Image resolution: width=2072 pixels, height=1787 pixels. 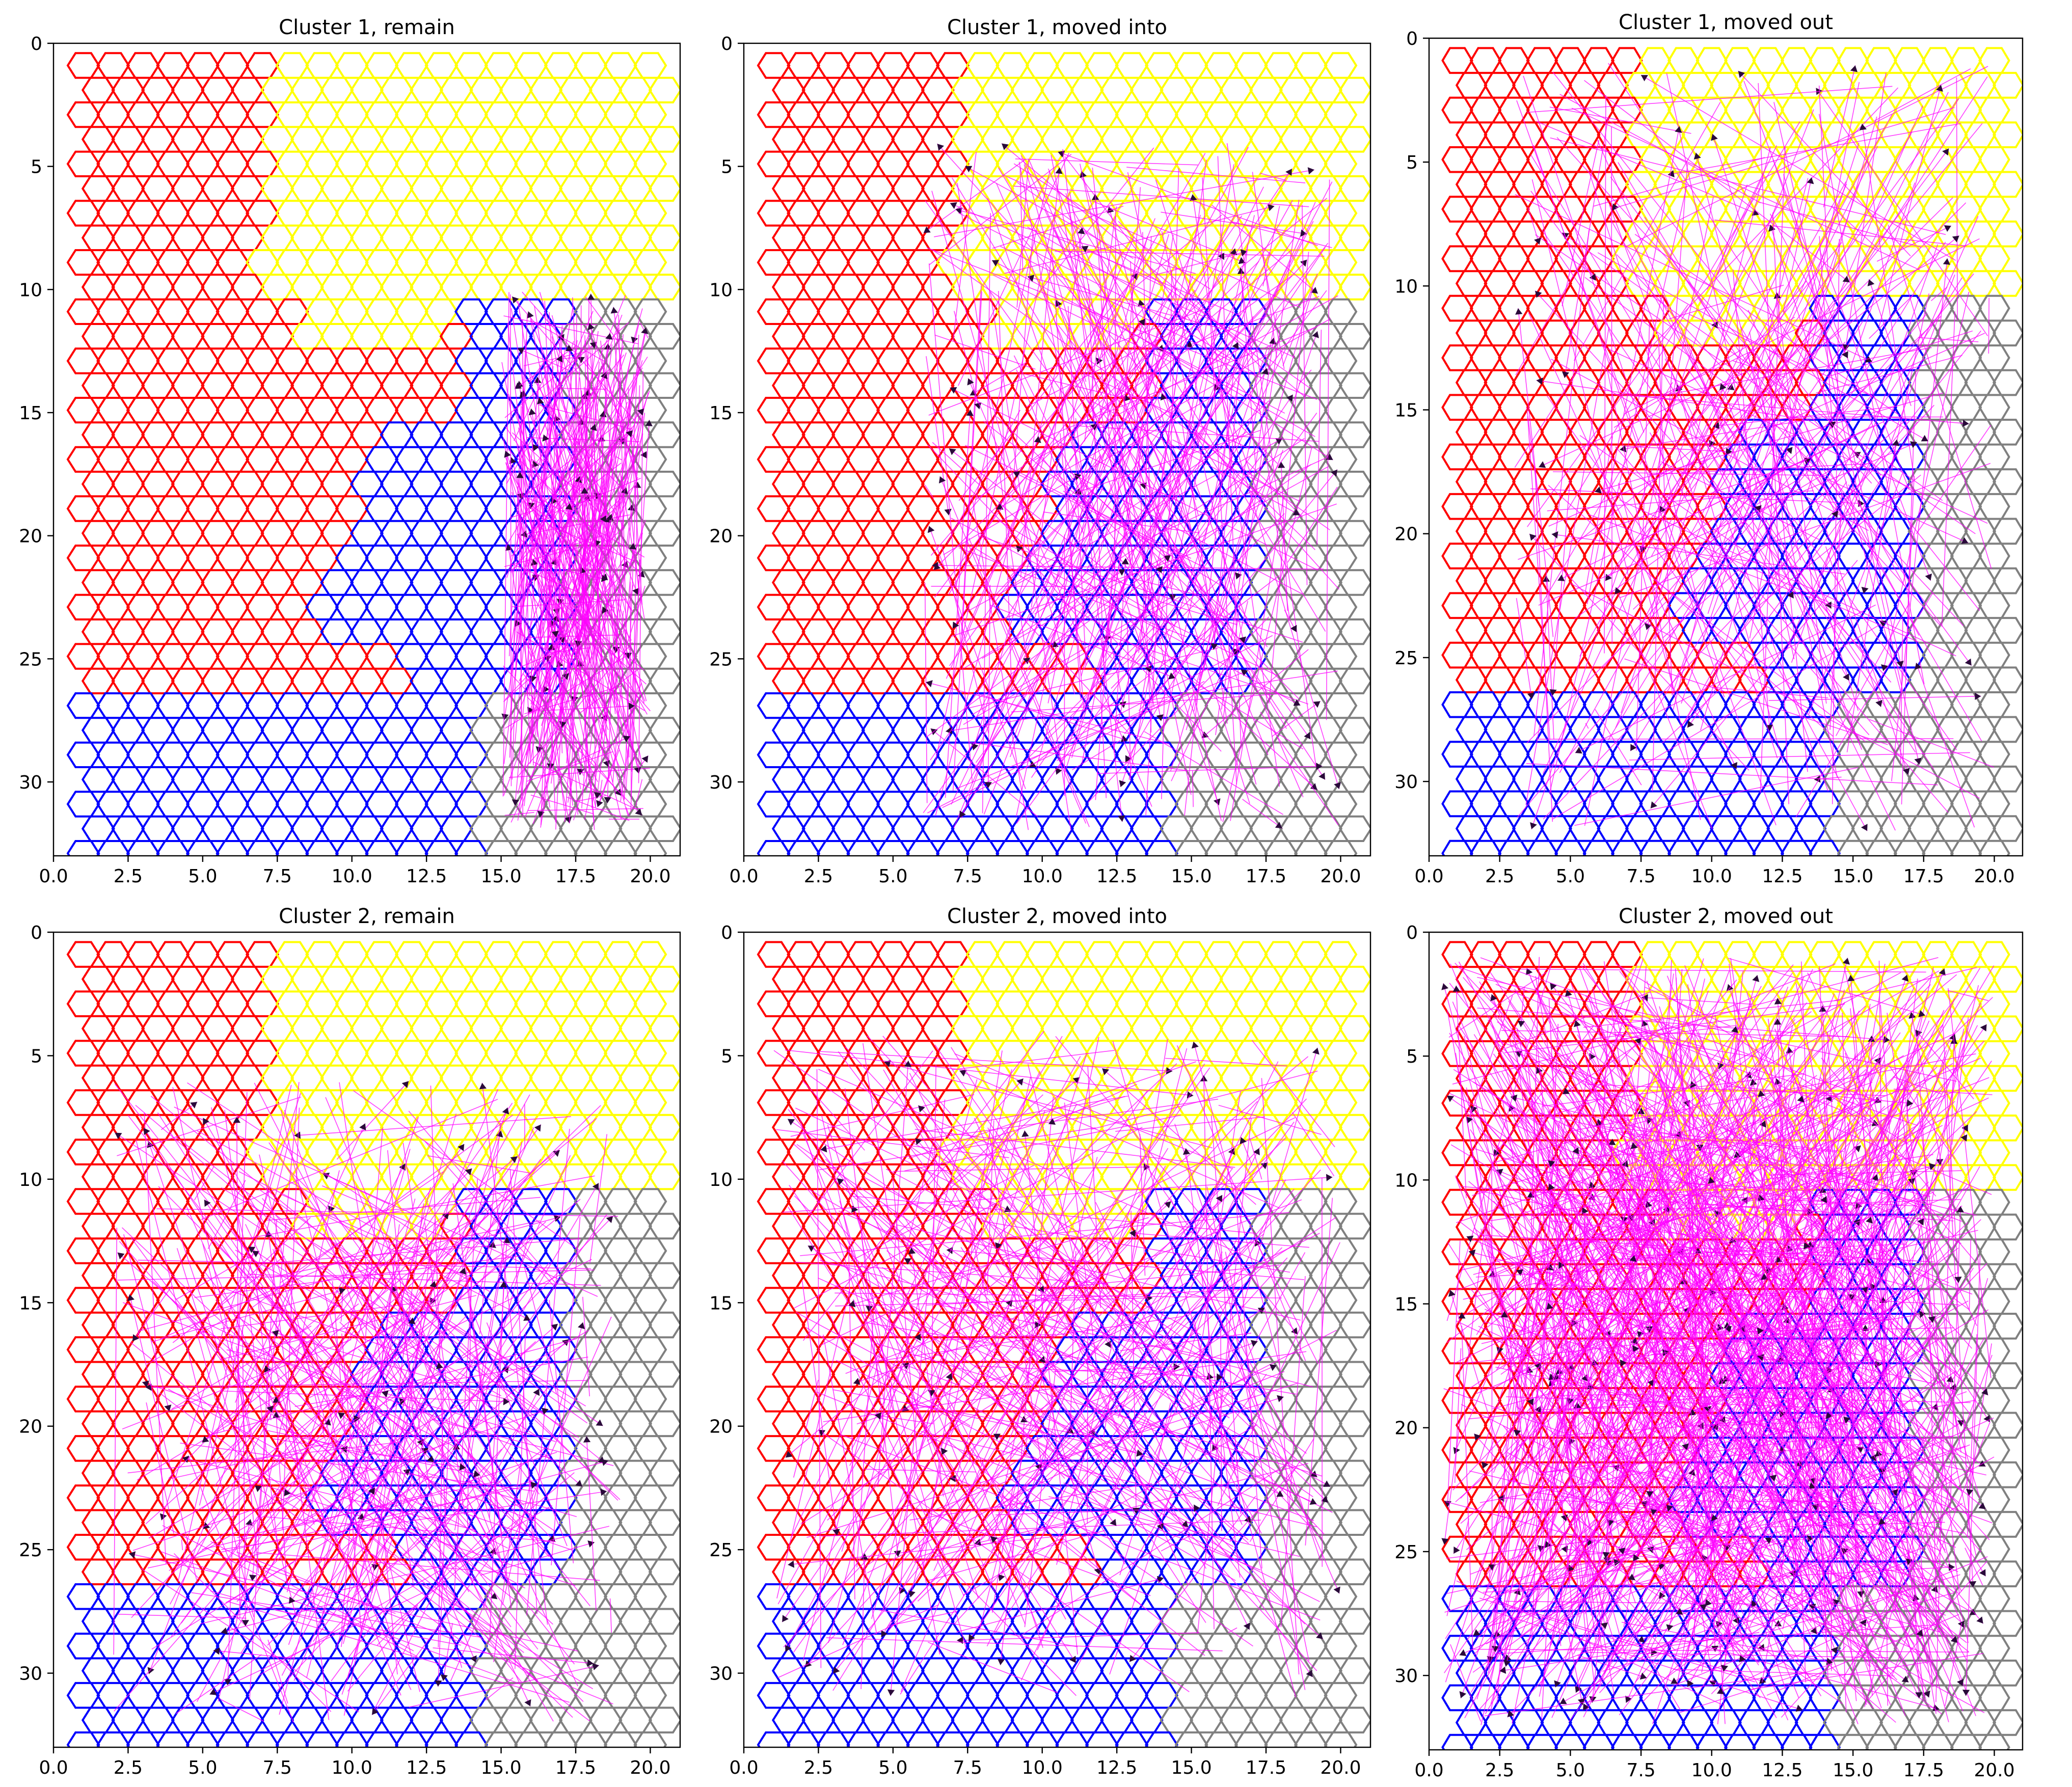 What do you see at coordinates (744, 876) in the screenshot?
I see `x-tick-label: 0.0` at bounding box center [744, 876].